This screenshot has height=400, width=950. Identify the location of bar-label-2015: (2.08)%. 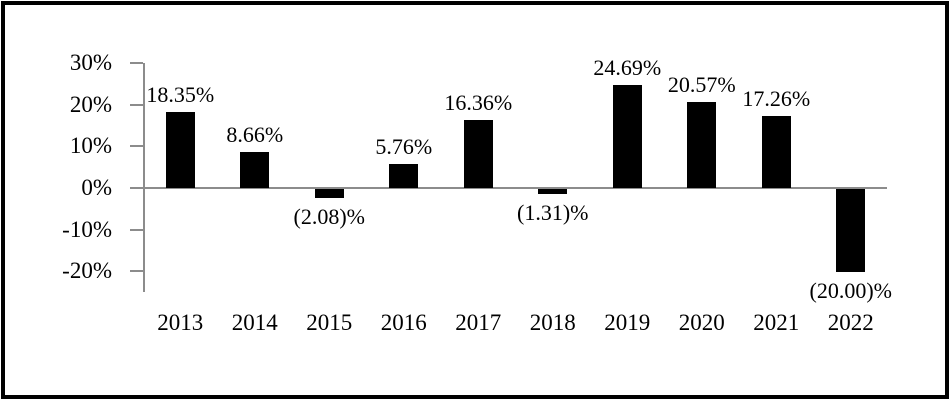
(329, 216).